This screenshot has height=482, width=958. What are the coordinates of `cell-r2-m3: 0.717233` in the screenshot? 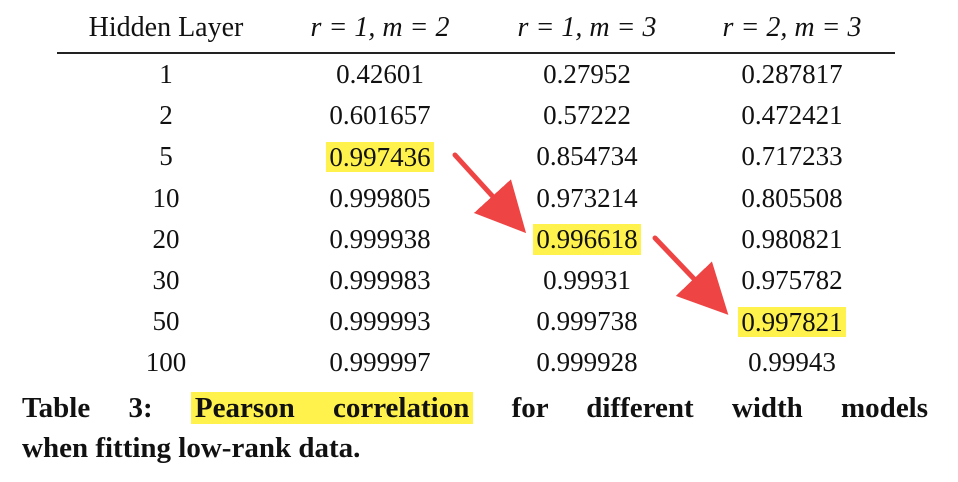 It's located at (792, 156).